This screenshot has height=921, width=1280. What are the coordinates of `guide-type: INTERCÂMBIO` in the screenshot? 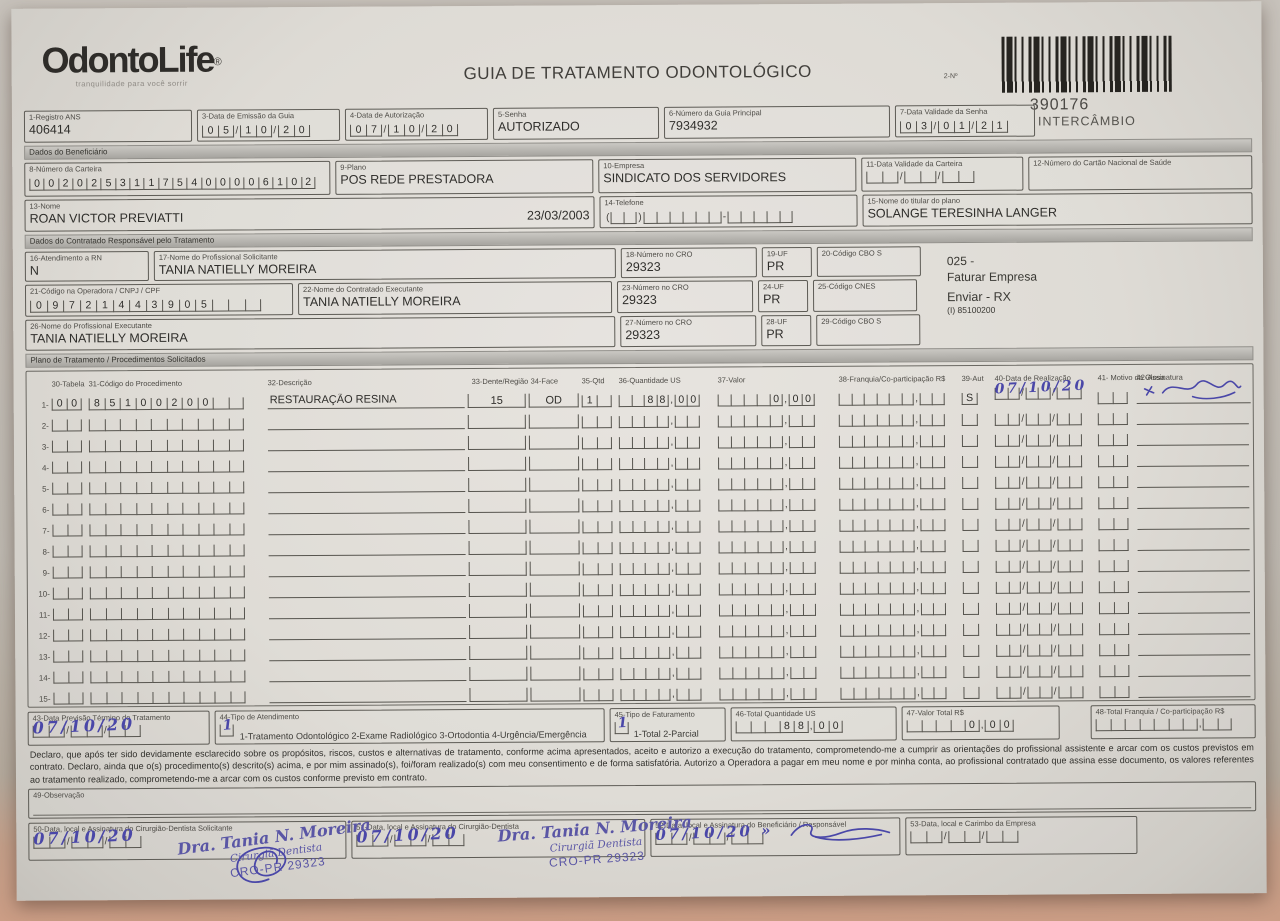 It's located at (1086, 121).